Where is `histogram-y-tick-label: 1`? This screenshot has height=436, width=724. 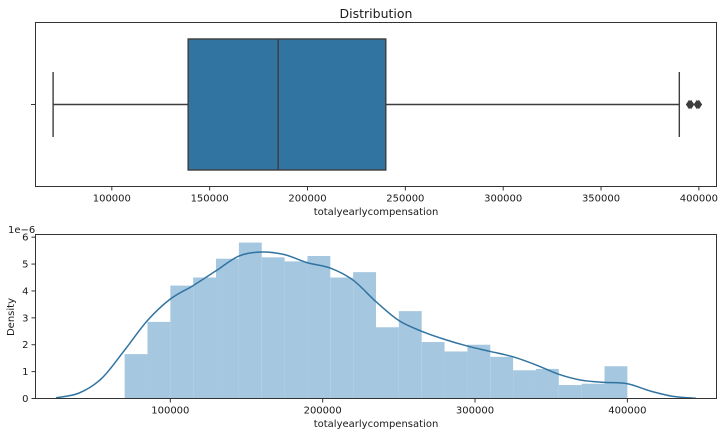 histogram-y-tick-label: 1 is located at coordinates (25, 372).